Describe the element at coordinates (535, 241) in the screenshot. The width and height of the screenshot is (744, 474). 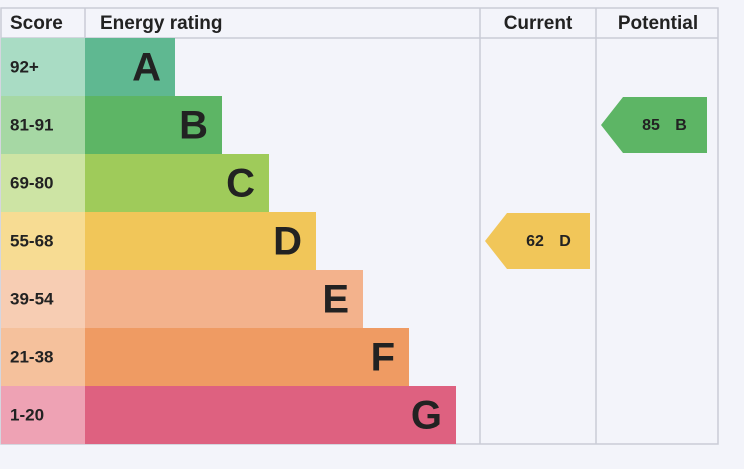
I see `current-value: 62` at that location.